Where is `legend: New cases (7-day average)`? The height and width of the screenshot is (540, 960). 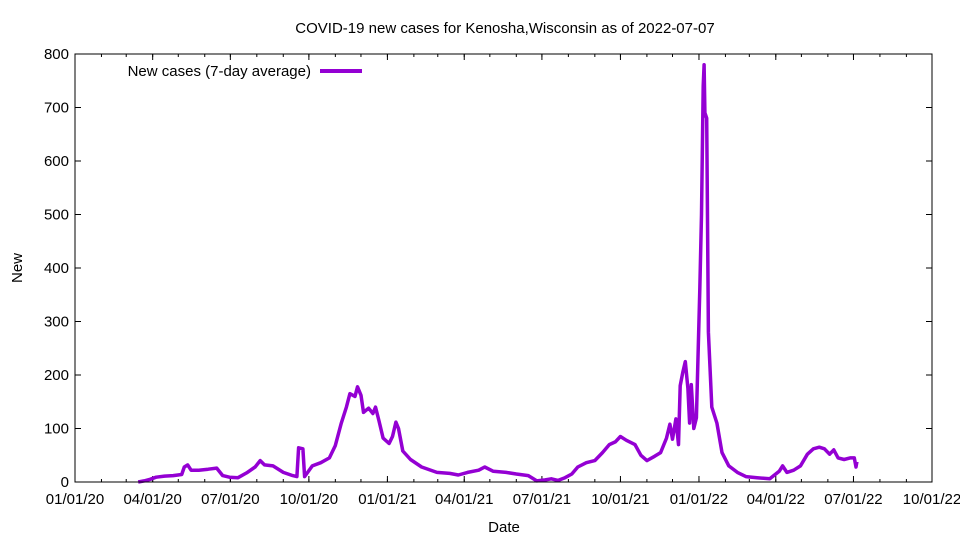
legend: New cases (7-day average) is located at coordinates (245, 71).